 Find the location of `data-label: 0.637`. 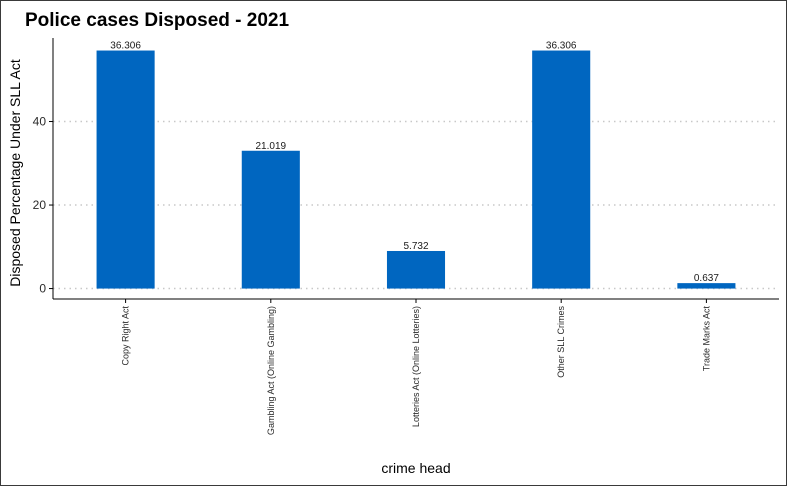

data-label: 0.637 is located at coordinates (706, 278).